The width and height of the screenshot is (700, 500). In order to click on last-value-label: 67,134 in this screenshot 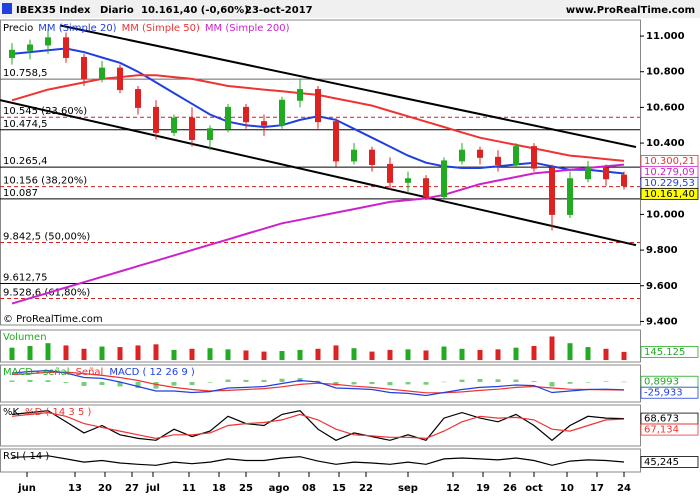, I will do `click(661, 430)`.